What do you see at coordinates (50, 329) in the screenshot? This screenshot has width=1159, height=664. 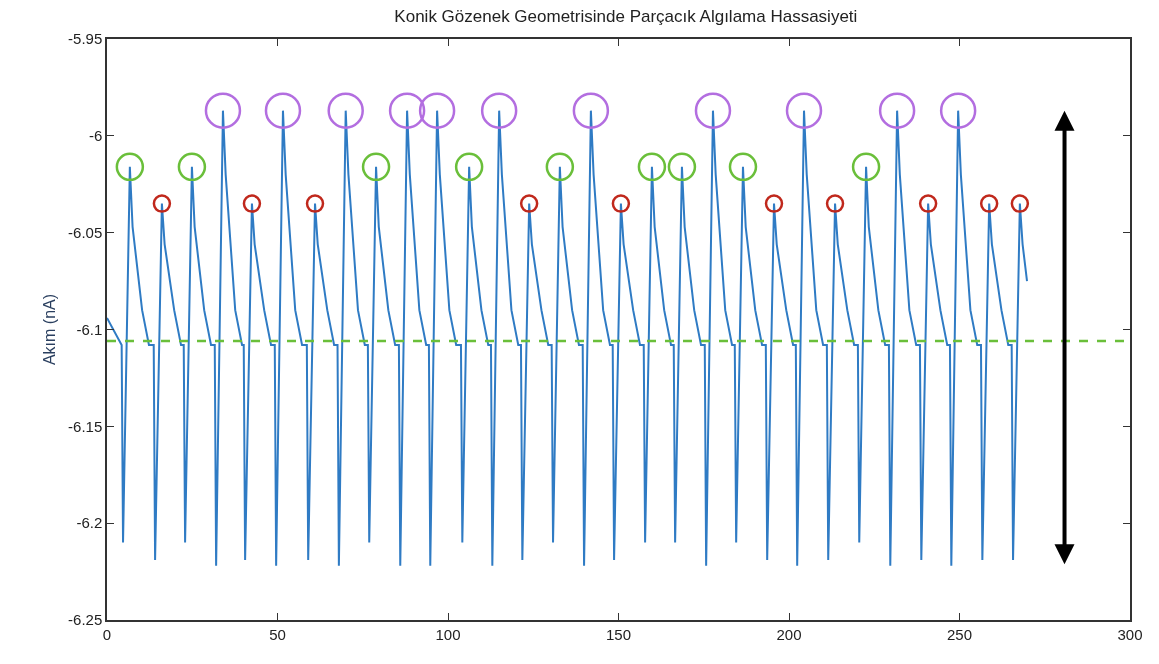 I see `y-axis-title: Akım (nA)` at bounding box center [50, 329].